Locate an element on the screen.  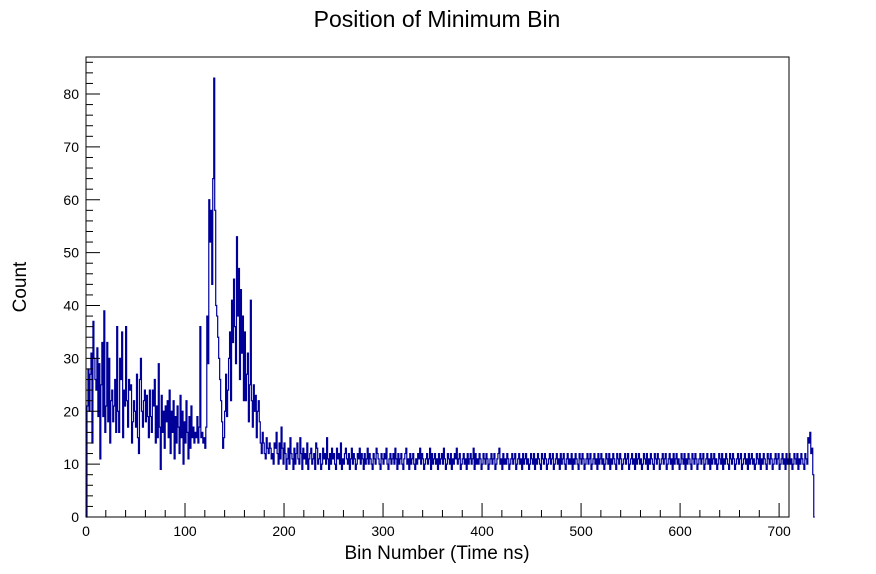
x-tick-label: 100 is located at coordinates (185, 531).